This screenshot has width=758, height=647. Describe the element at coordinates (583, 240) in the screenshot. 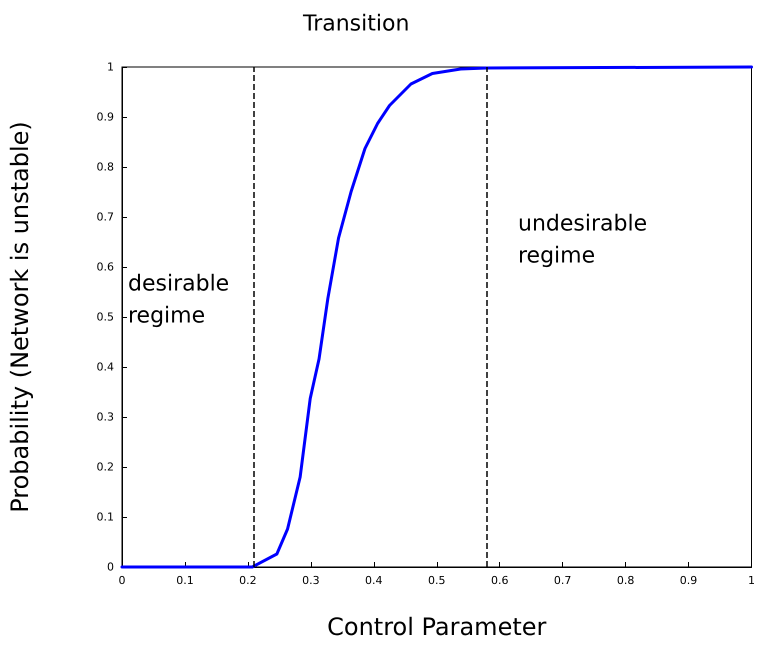

I see `annotation: undesirable regime` at that location.